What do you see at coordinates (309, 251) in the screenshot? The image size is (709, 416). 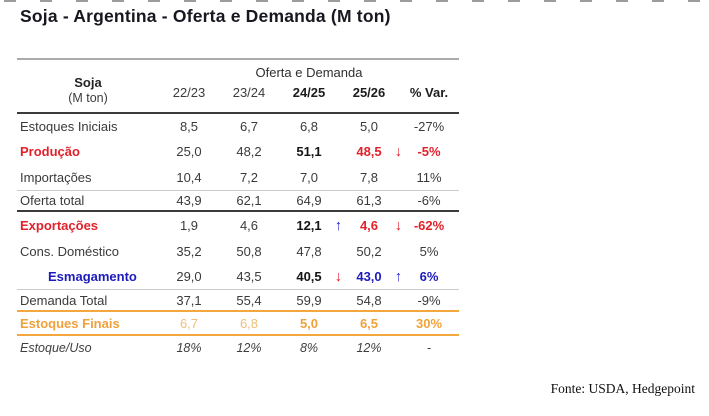 I see `cell-value: 47,8` at bounding box center [309, 251].